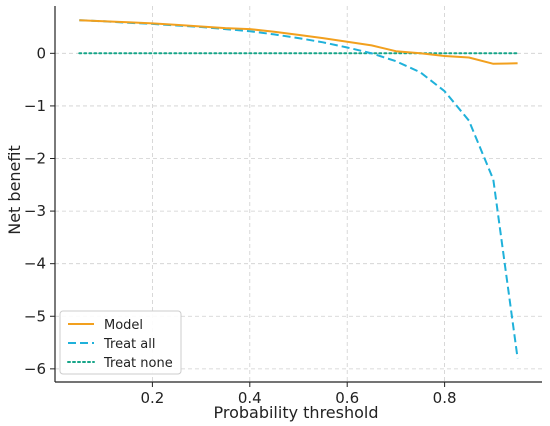  What do you see at coordinates (35, 369) in the screenshot?
I see `y-tick-label: −6` at bounding box center [35, 369].